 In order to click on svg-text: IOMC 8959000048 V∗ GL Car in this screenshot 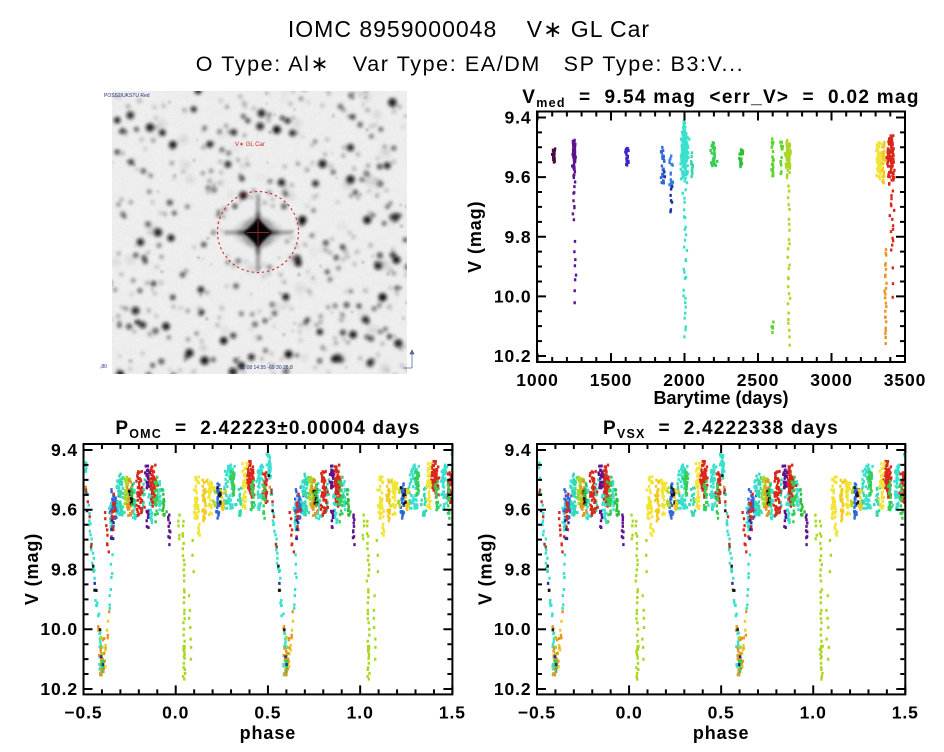, I will do `click(469, 29)`.